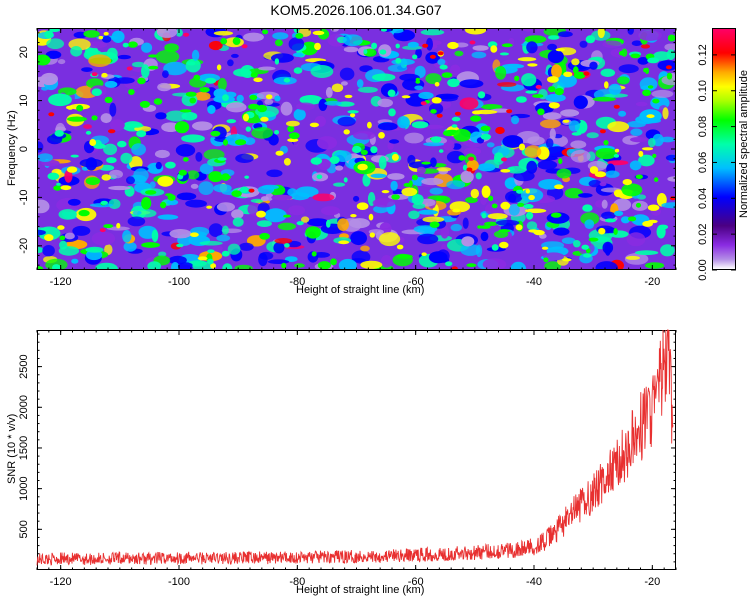 Image resolution: width=750 pixels, height=600 pixels. What do you see at coordinates (360, 590) in the screenshot?
I see `snr-x-label: Height of straight line (km)` at bounding box center [360, 590].